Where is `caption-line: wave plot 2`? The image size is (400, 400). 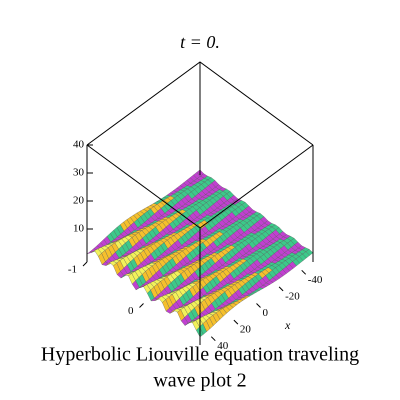 caption-line: wave plot 2 is located at coordinates (199, 381).